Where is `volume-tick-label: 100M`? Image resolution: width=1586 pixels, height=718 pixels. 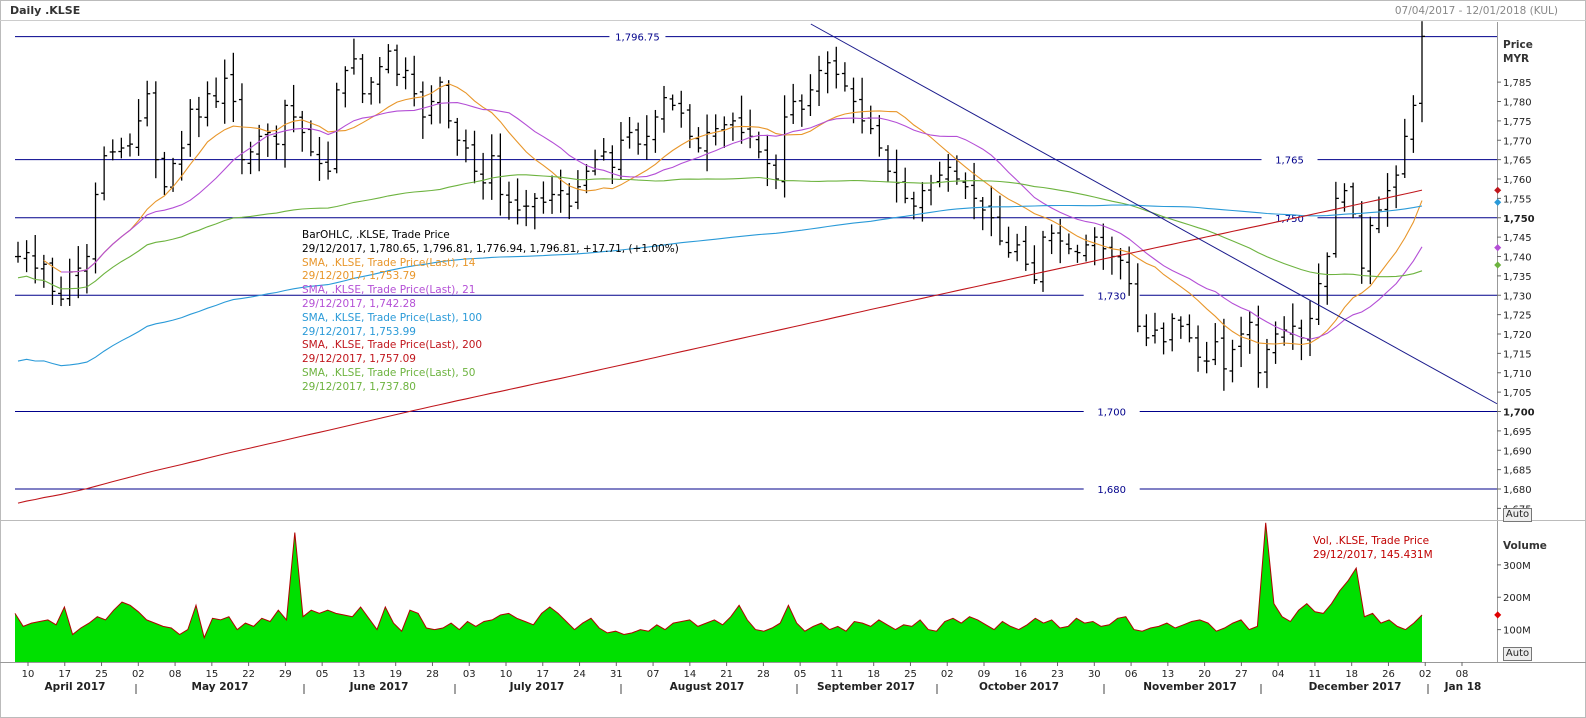 volume-tick-label: 100M is located at coordinates (1517, 631).